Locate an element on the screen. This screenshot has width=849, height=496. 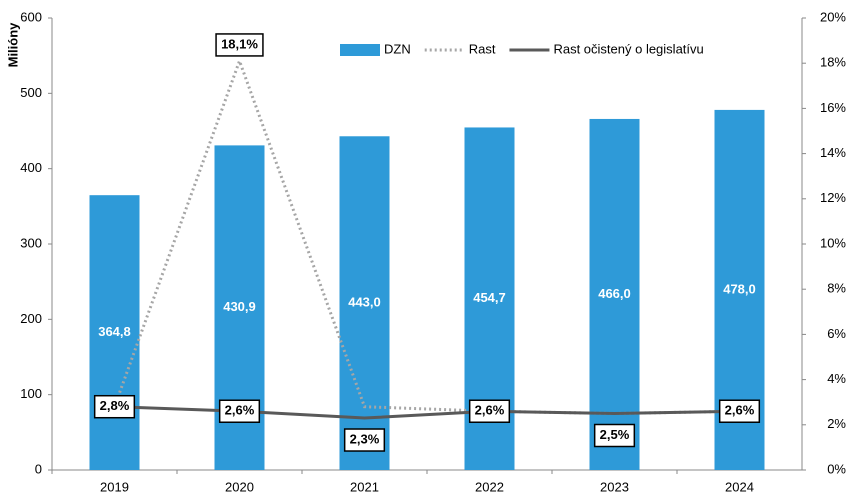
y-tick-label: 600 is located at coordinates (31, 16).